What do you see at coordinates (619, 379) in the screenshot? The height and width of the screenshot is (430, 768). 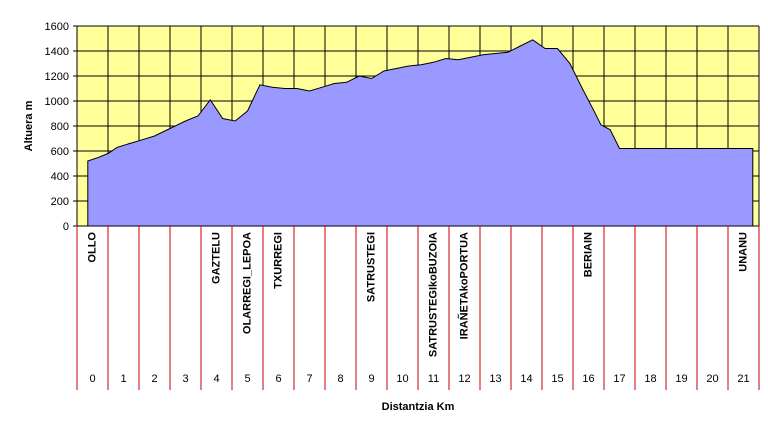 I see `x-tick-label: 17` at bounding box center [619, 379].